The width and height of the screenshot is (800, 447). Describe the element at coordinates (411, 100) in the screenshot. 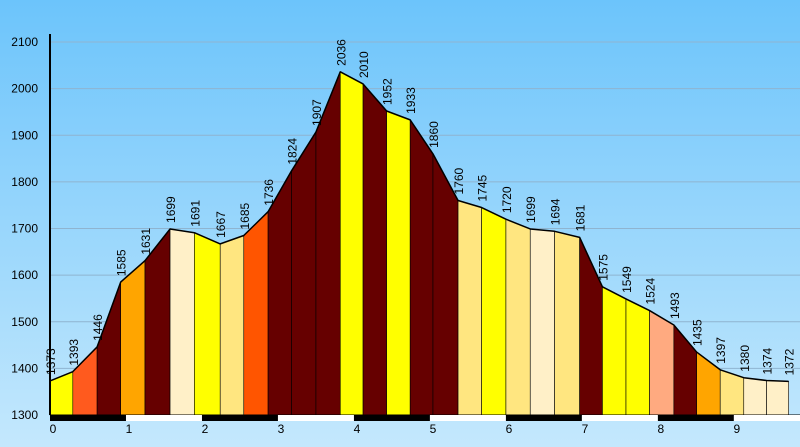

I see `value-label: 1933` at that location.